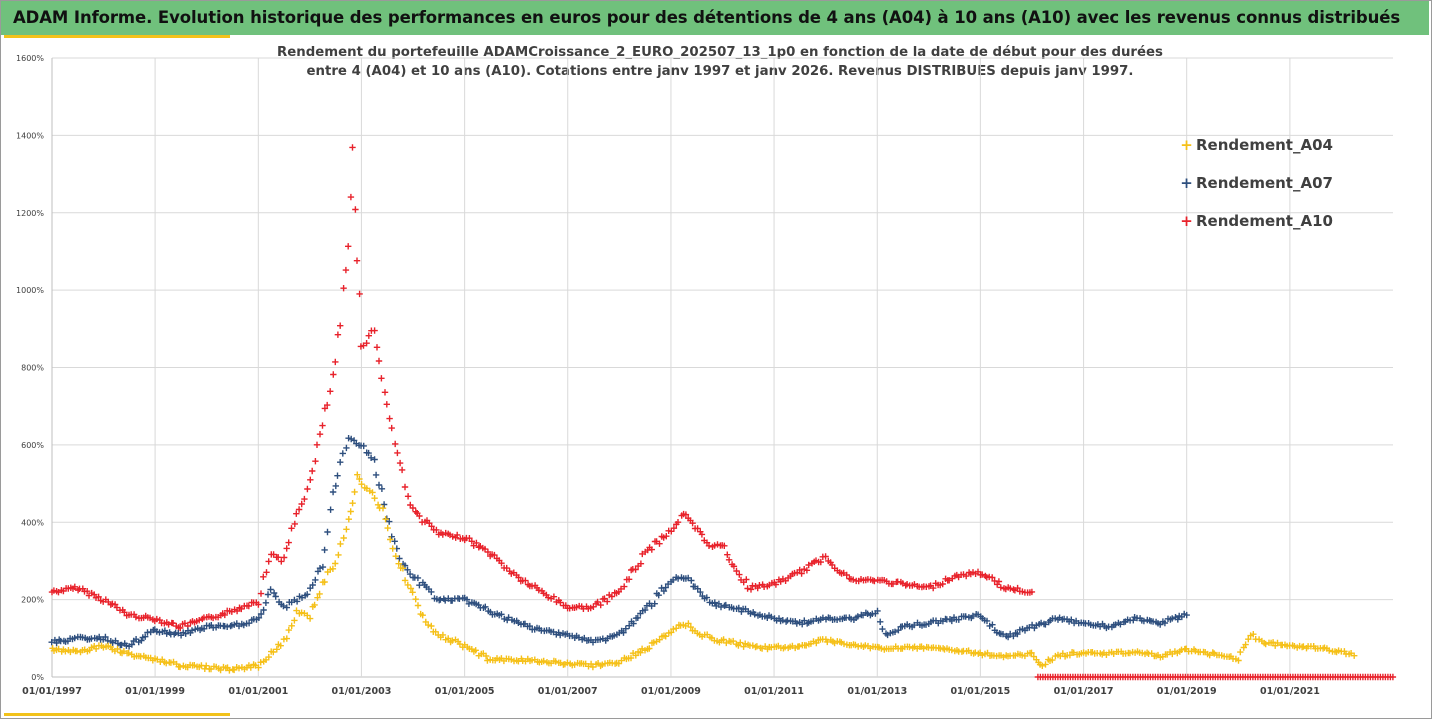 The image size is (1432, 719). I want to click on legend-item-a07: + Rendement_A07, so click(1255, 183).